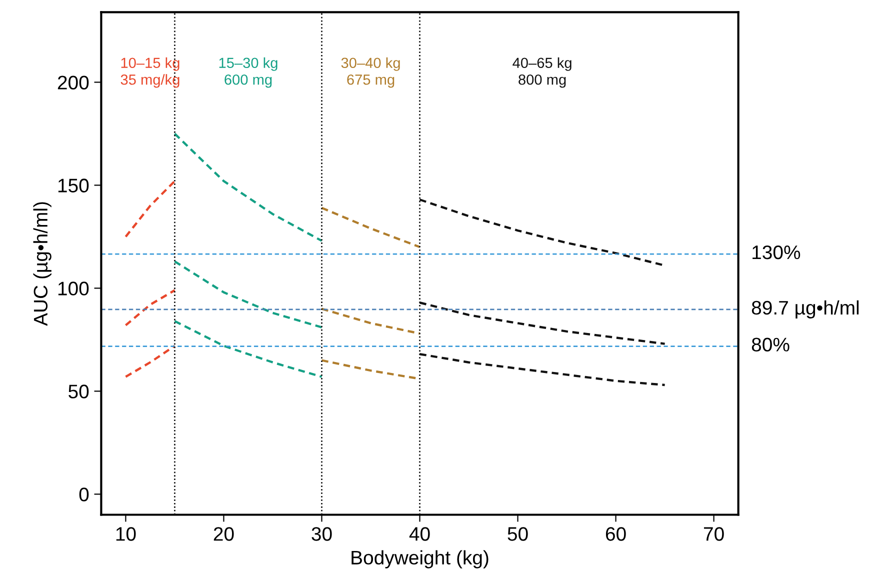 The height and width of the screenshot is (581, 880). What do you see at coordinates (126, 534) in the screenshot?
I see `x-tick-label: 10` at bounding box center [126, 534].